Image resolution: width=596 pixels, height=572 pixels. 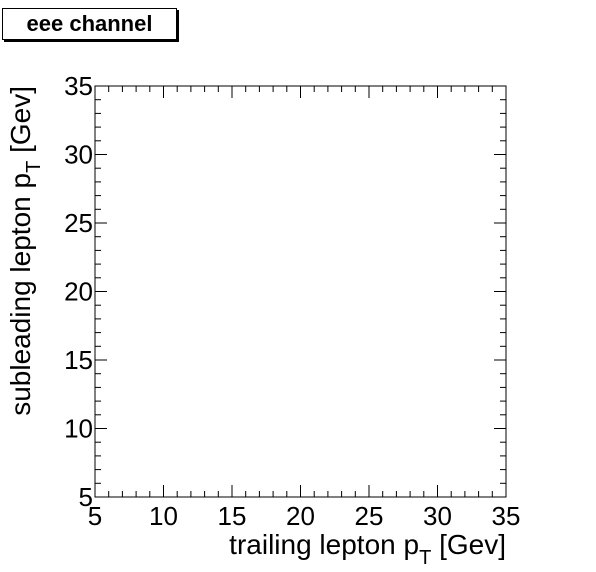 I want to click on y-axis-label: subleading lepton pT [Gev], so click(x=25, y=251).